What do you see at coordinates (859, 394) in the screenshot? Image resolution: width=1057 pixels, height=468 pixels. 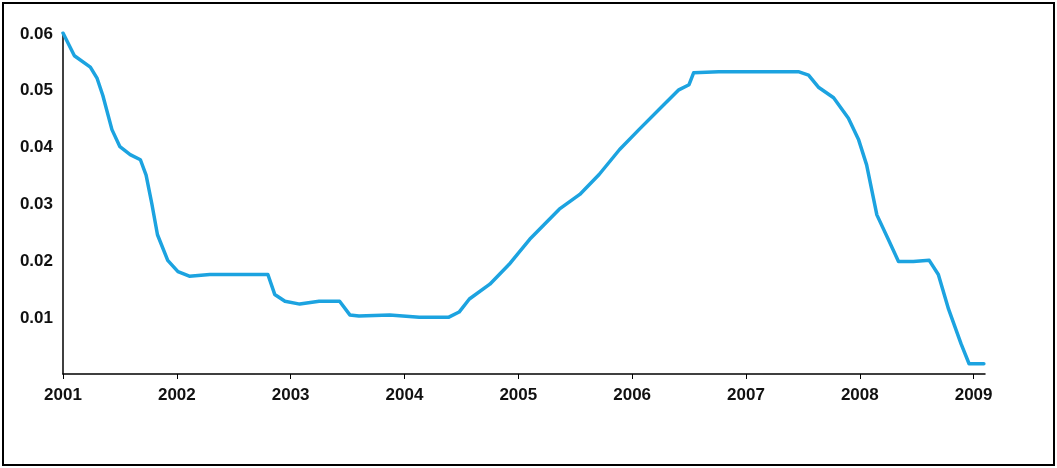 I see `x-tick-label: 2008` at bounding box center [859, 394].